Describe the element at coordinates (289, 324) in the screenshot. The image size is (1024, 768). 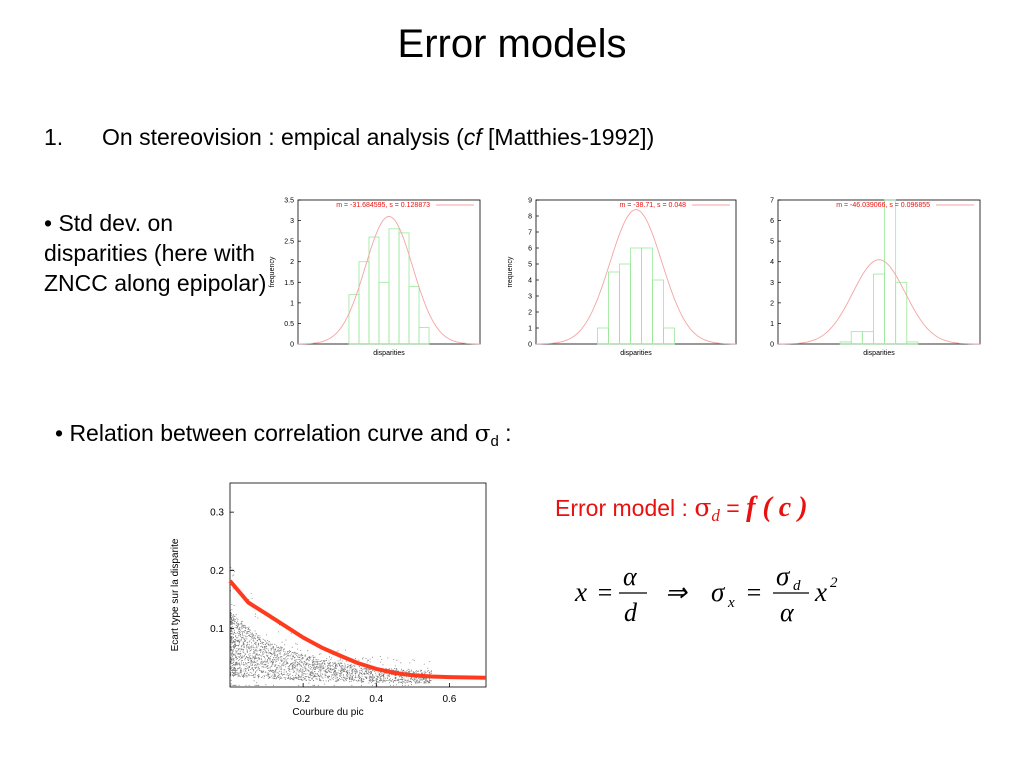
I see `y-tick-label: 0.5` at that location.